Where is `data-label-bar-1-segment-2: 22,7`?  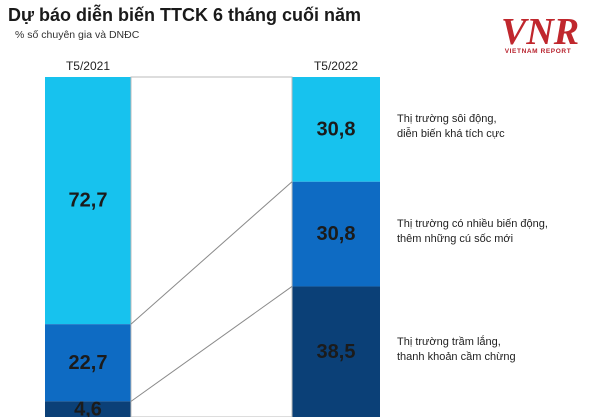 data-label-bar-1-segment-2: 22,7 is located at coordinates (88, 363).